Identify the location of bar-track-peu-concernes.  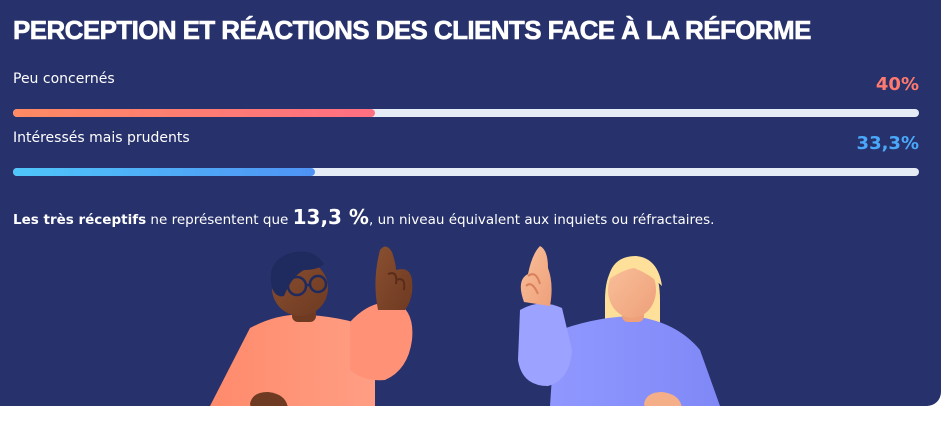
(466, 113).